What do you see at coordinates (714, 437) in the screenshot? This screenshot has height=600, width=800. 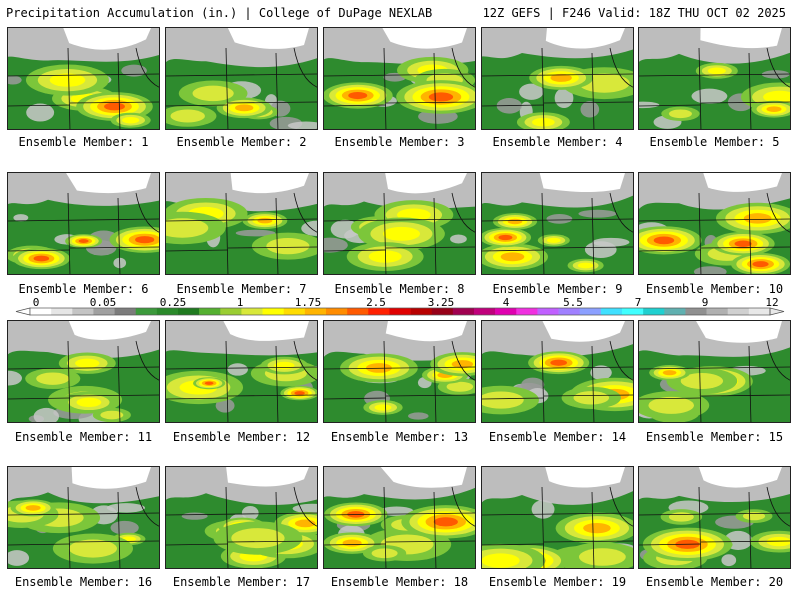 I see `ensemble-member-label: Ensemble Member: 15` at bounding box center [714, 437].